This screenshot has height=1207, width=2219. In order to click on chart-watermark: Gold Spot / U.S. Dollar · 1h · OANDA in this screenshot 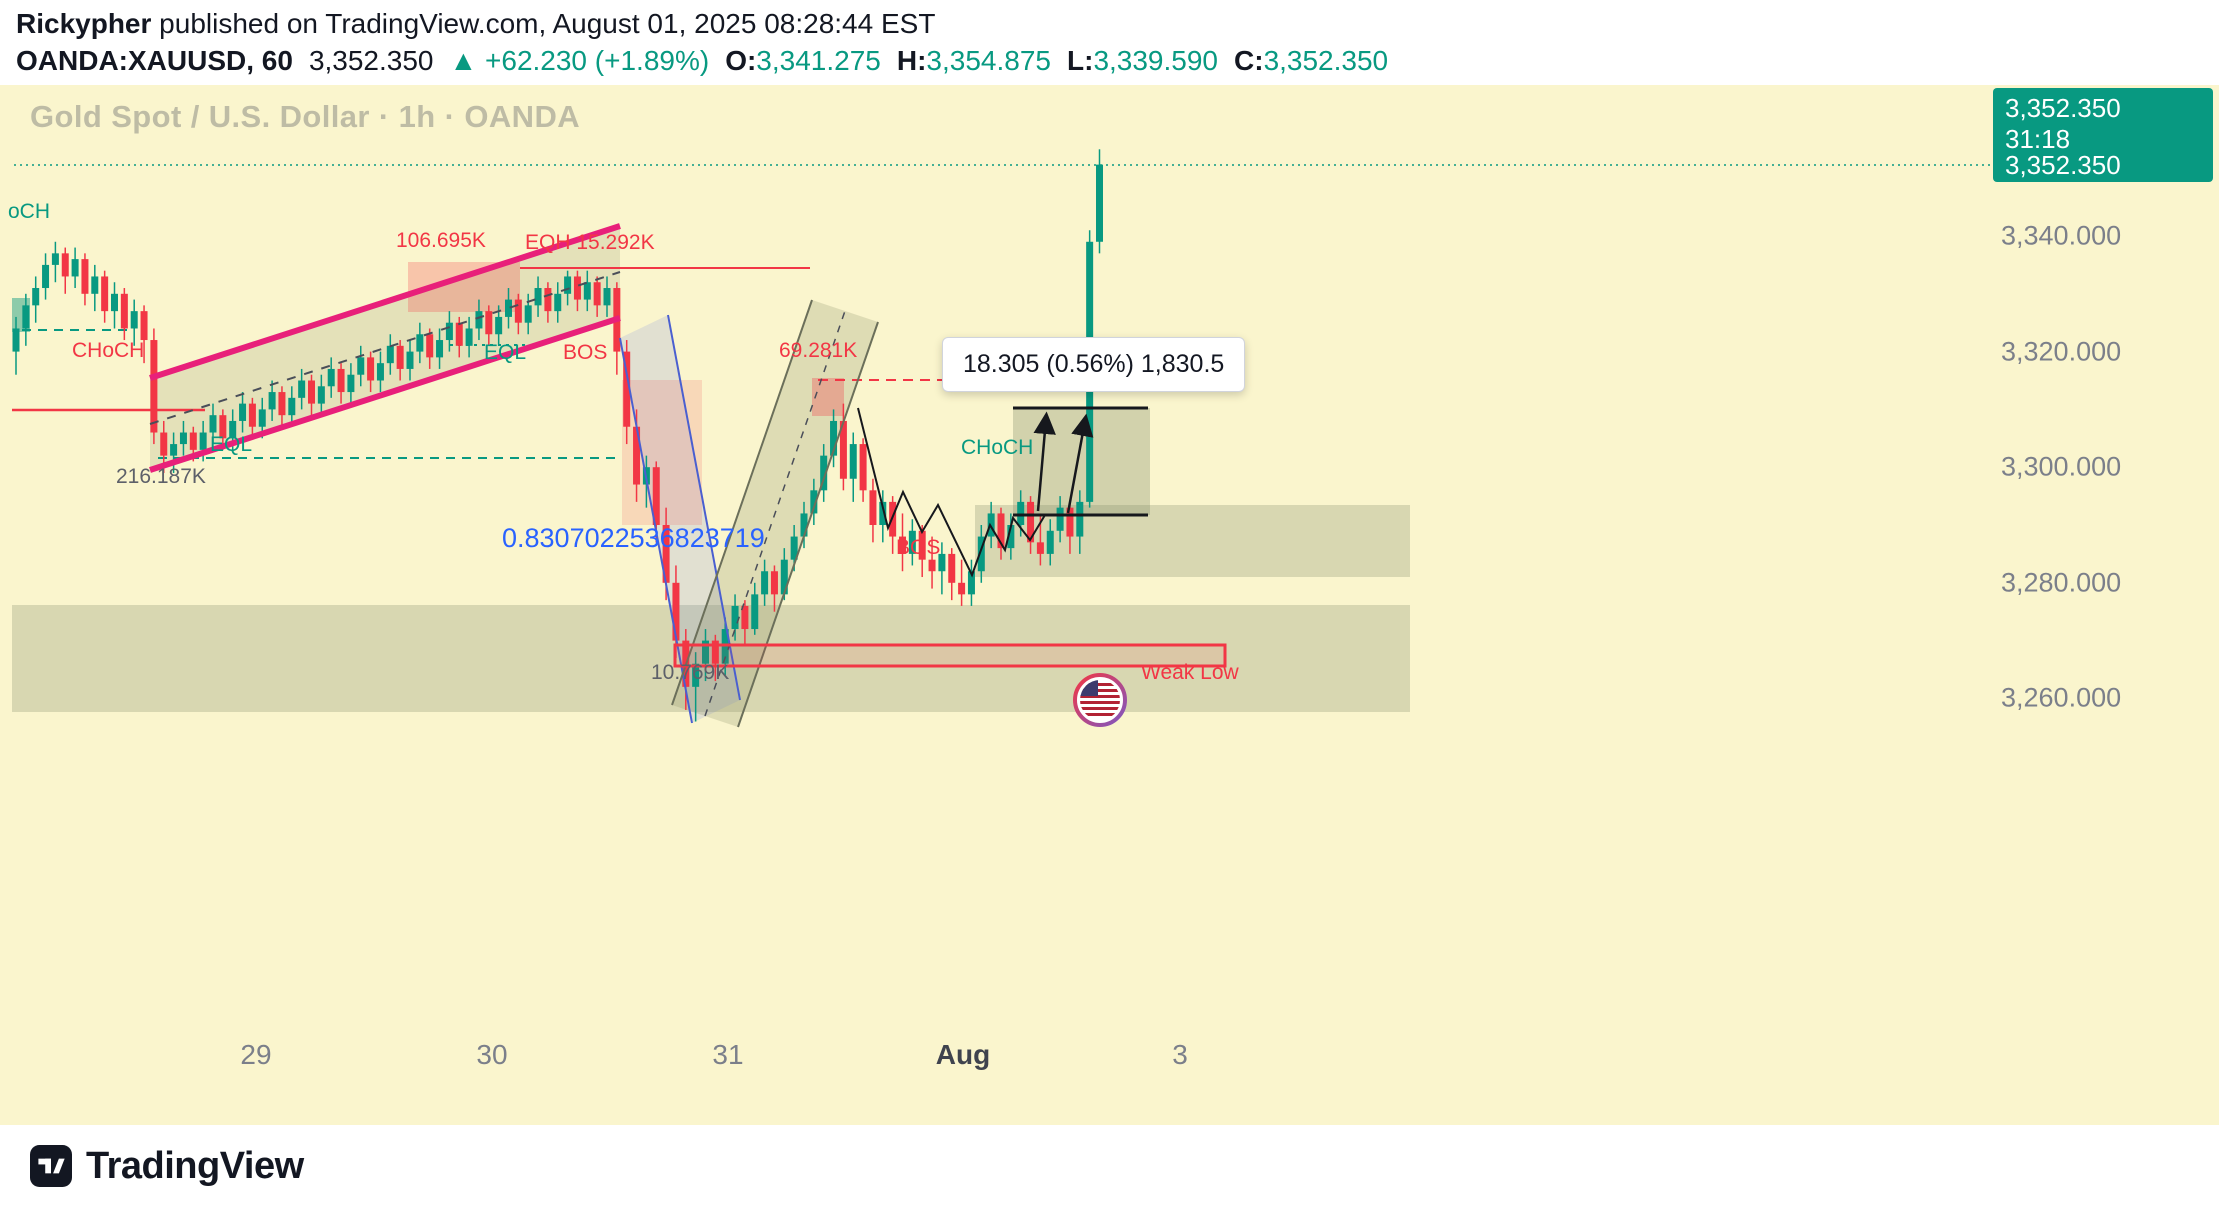, I will do `click(305, 116)`.